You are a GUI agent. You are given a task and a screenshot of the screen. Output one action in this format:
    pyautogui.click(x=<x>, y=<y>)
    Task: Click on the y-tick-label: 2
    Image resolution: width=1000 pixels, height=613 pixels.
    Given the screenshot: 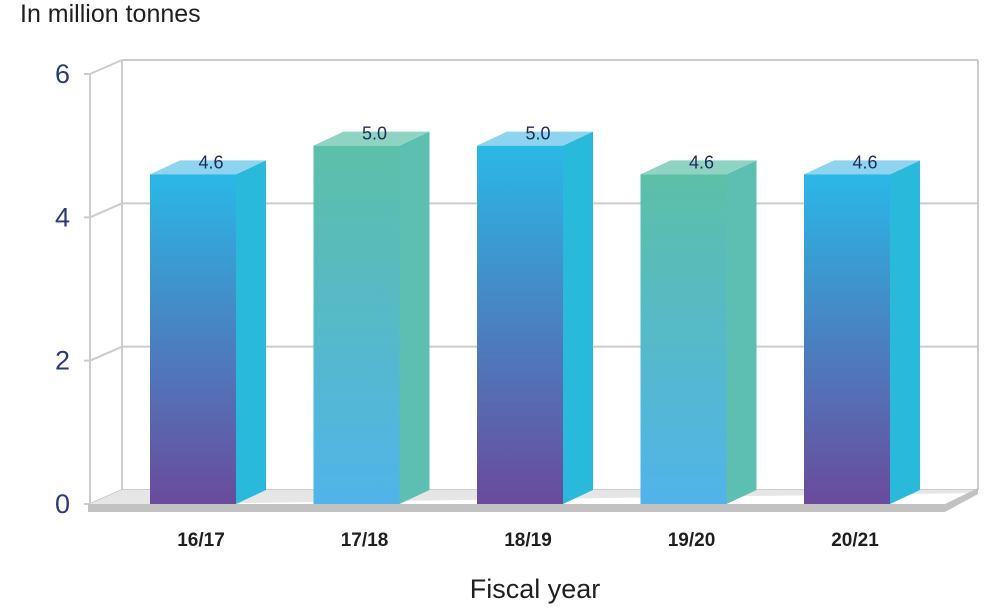 What is the action you would take?
    pyautogui.click(x=62, y=361)
    